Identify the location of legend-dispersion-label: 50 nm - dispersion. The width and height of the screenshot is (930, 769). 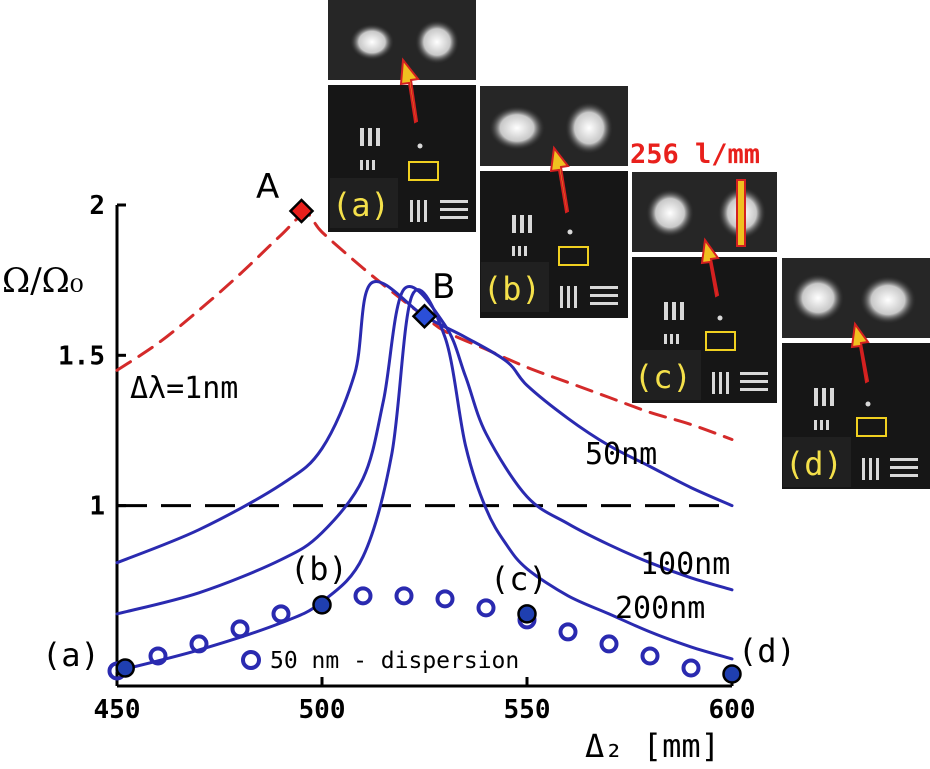
(394, 661).